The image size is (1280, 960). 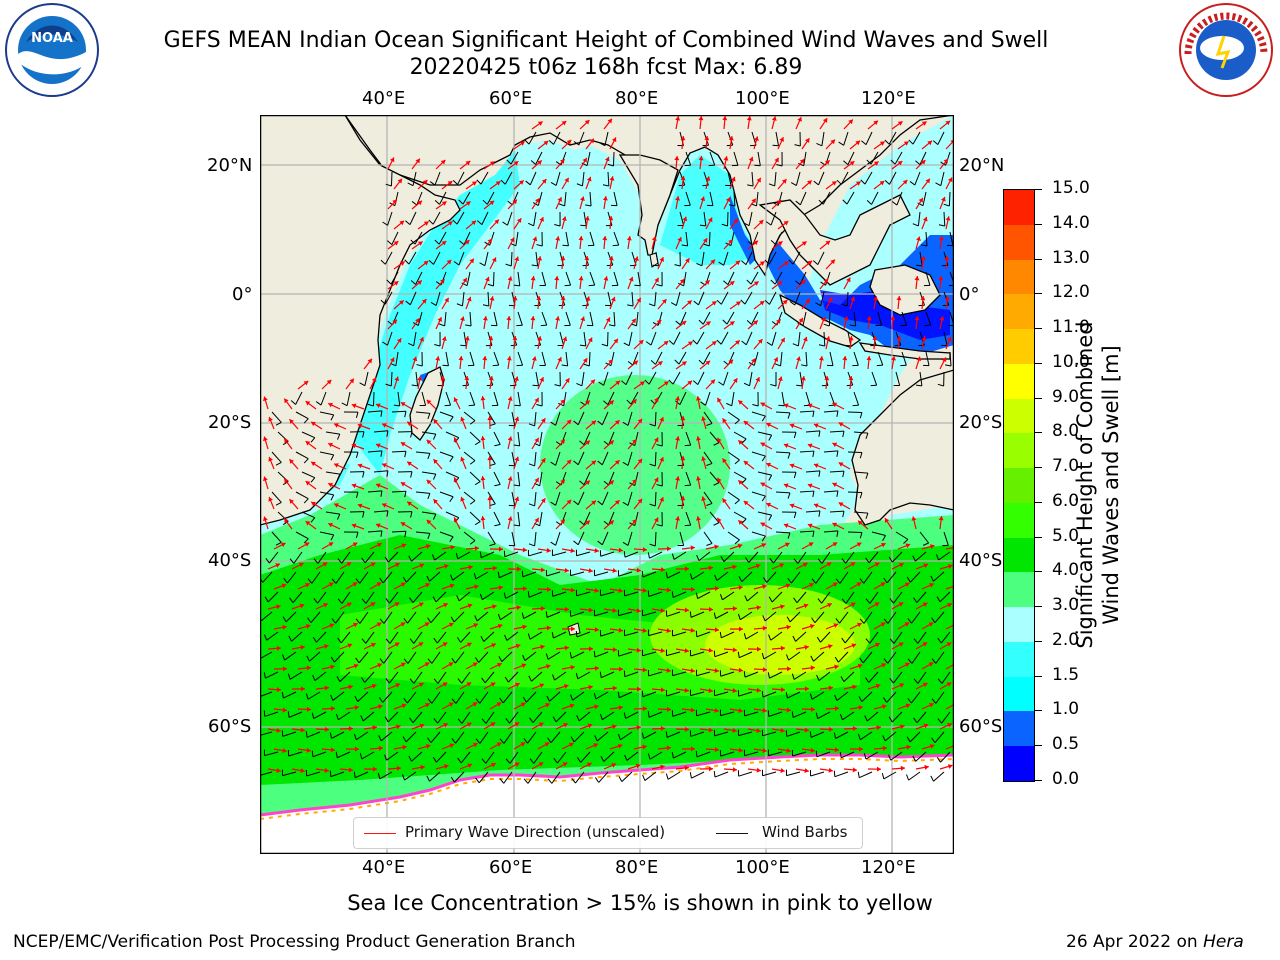 What do you see at coordinates (1066, 639) in the screenshot?
I see `colorbar-tick-label: 2.0` at bounding box center [1066, 639].